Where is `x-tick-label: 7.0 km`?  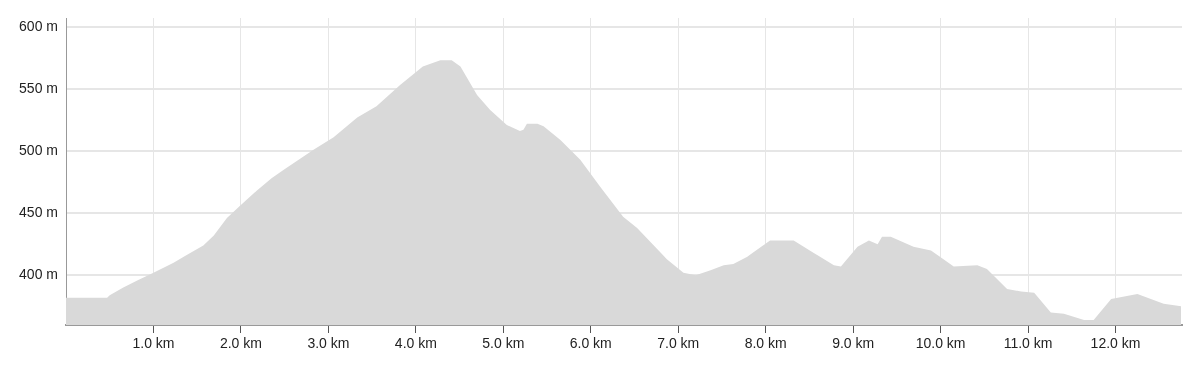
x-tick-label: 7.0 km is located at coordinates (678, 343).